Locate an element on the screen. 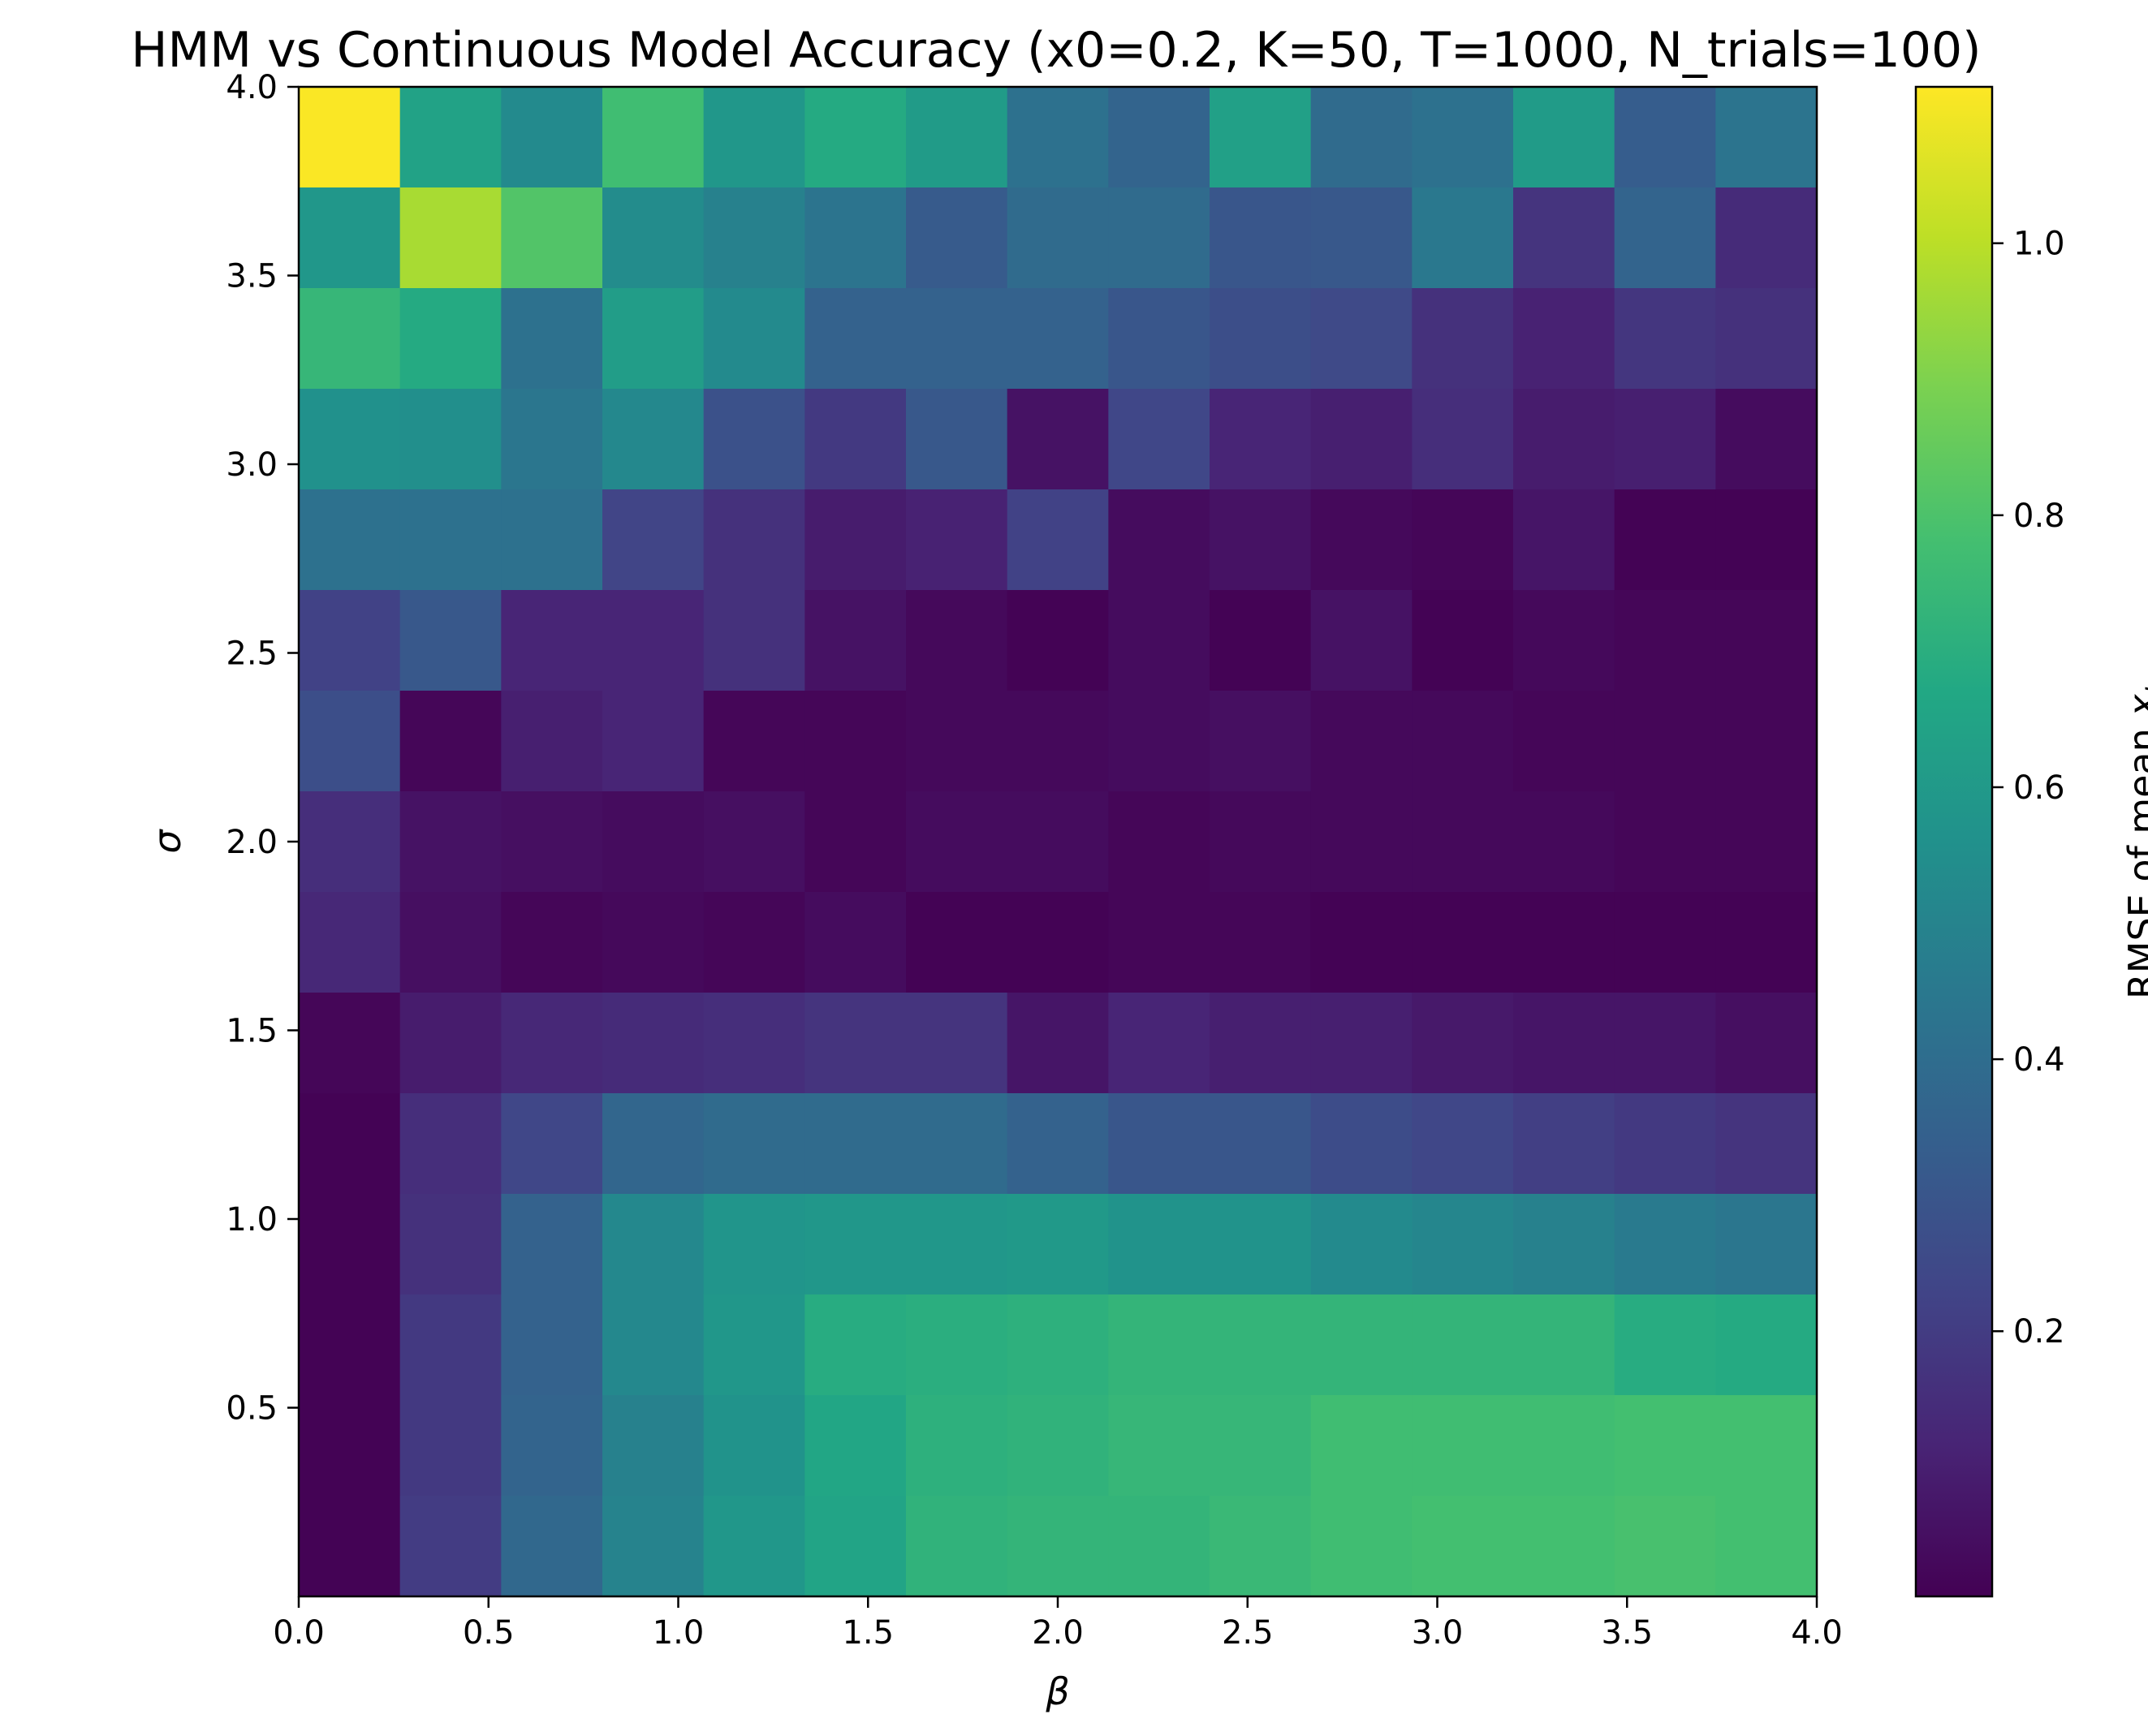  y-tick-label: 0.5 is located at coordinates (252, 1409).